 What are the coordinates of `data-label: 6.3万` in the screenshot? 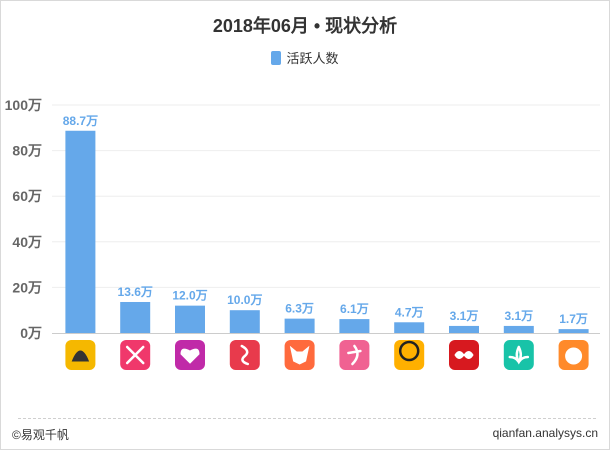 It's located at (299, 309).